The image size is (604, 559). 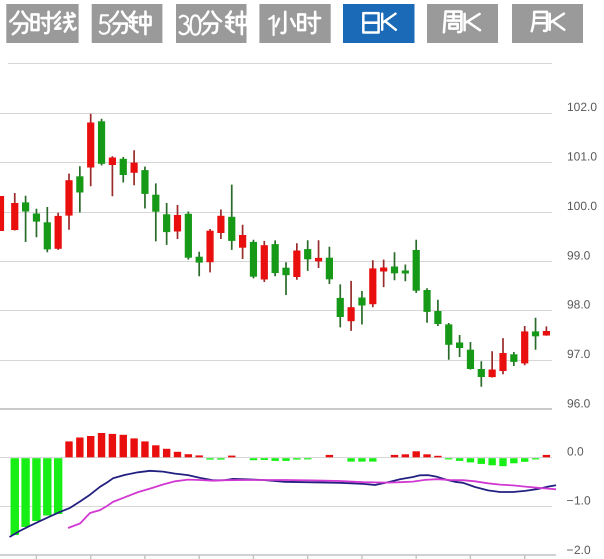 What do you see at coordinates (579, 404) in the screenshot?
I see `svg-text: 96.0` at bounding box center [579, 404].